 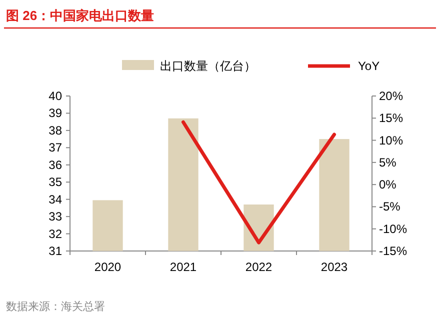 I want to click on y2-tick-label: 0%, so click(x=388, y=185).